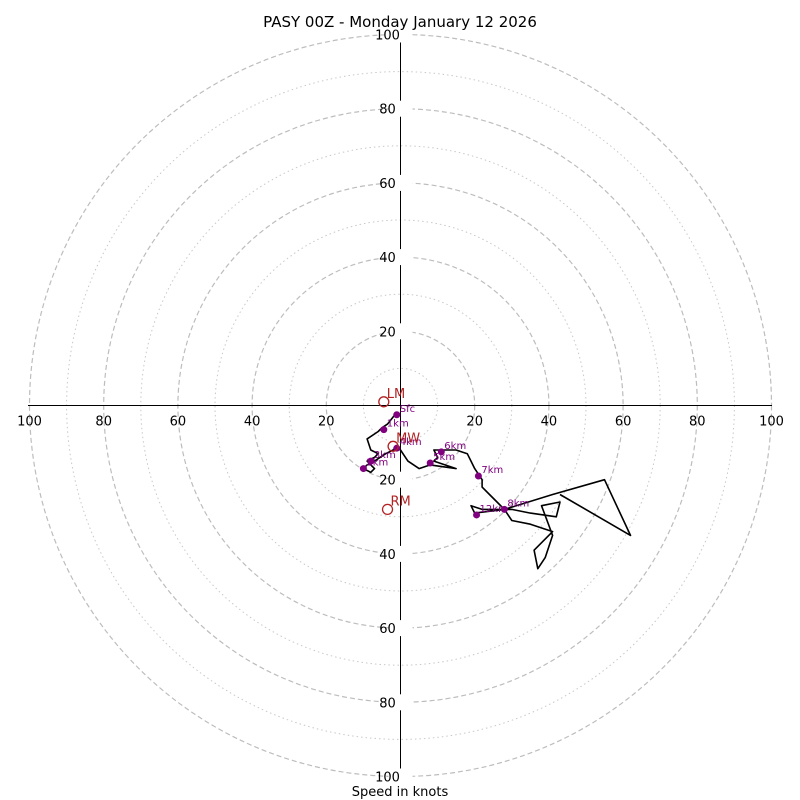  I want to click on height-marker-label: 5km, so click(444, 457).